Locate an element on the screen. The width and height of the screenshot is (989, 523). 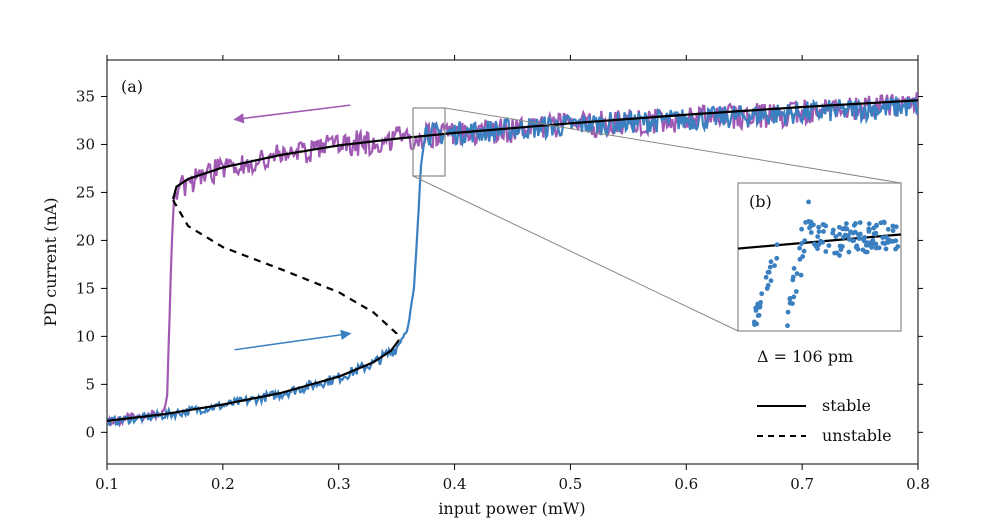
y-tick-label: 20 is located at coordinates (85, 240).